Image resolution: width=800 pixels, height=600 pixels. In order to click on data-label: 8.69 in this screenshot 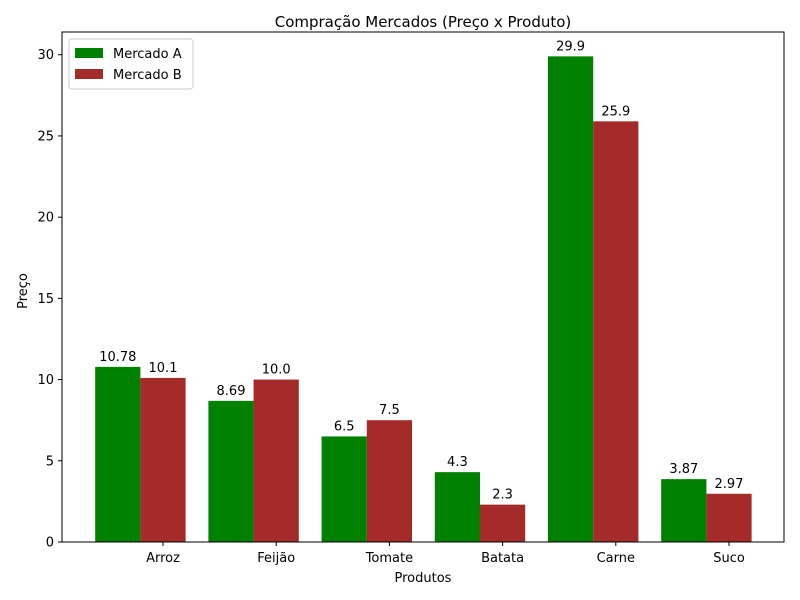, I will do `click(231, 391)`.